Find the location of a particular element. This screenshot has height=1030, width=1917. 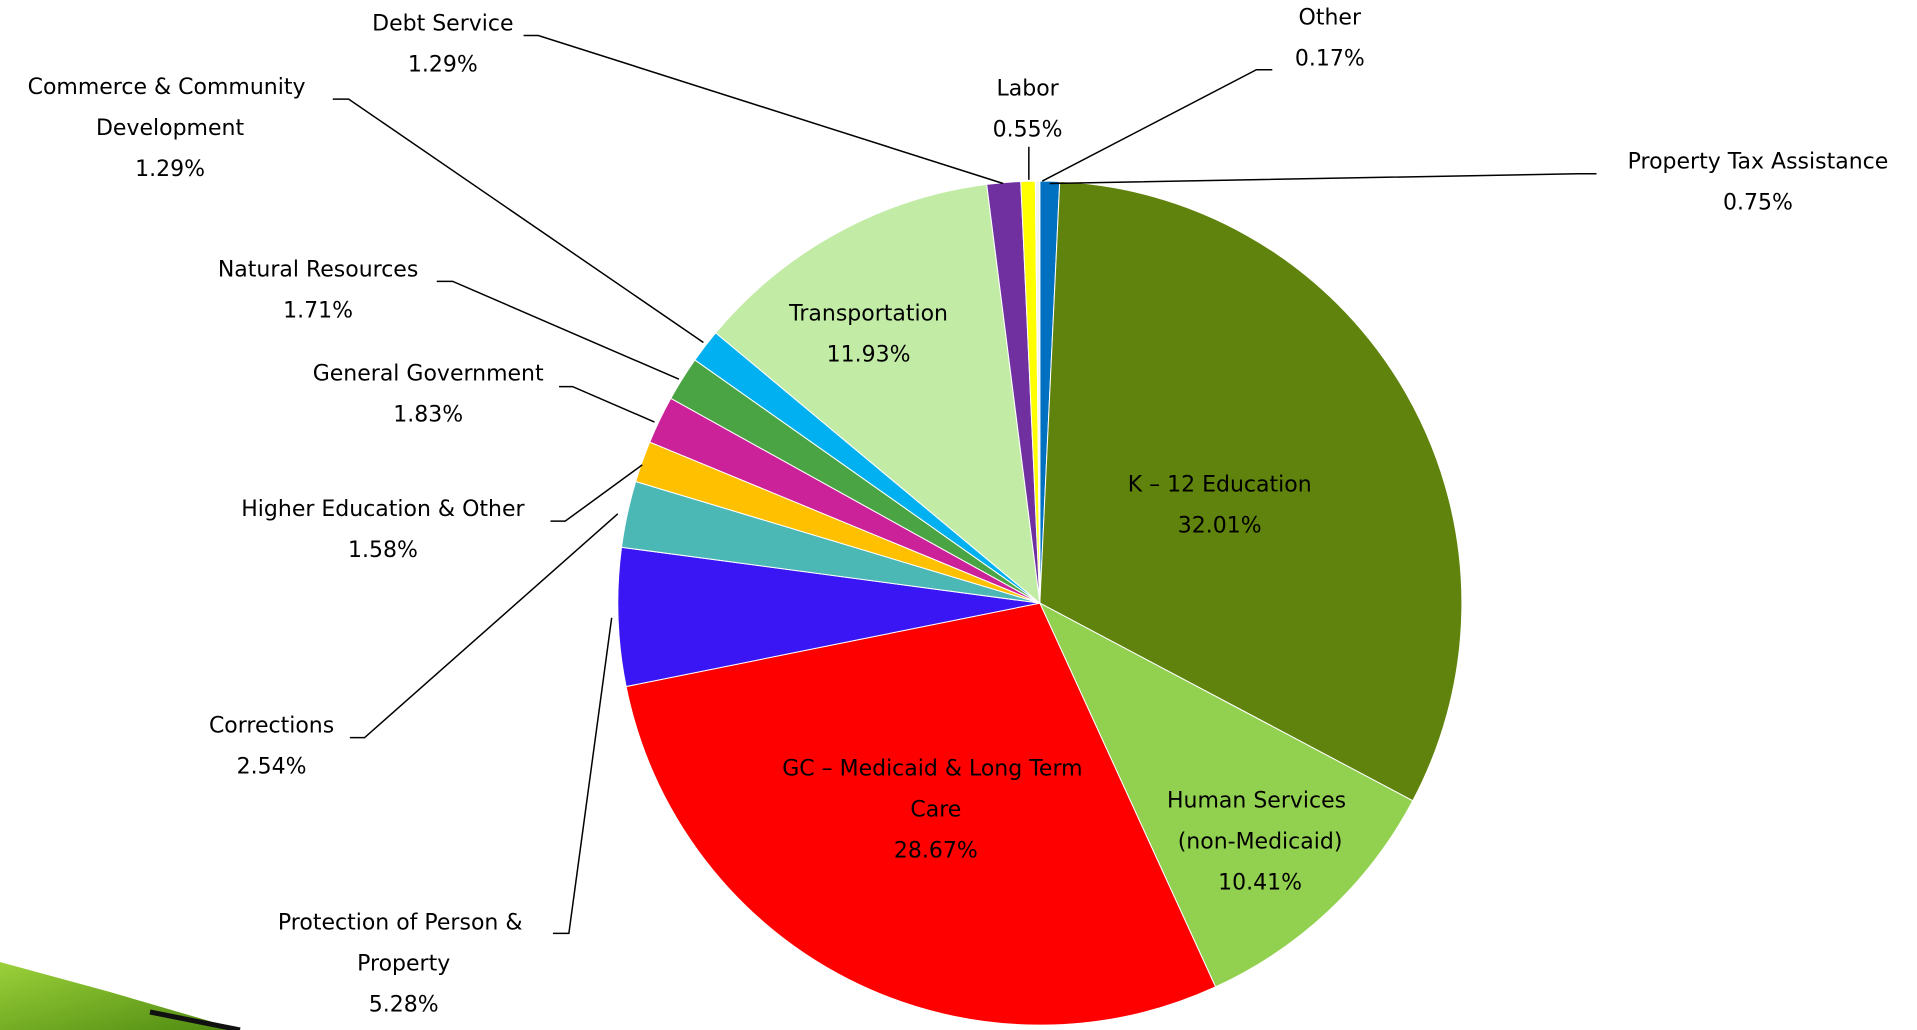

slice-label: Other is located at coordinates (1330, 17).